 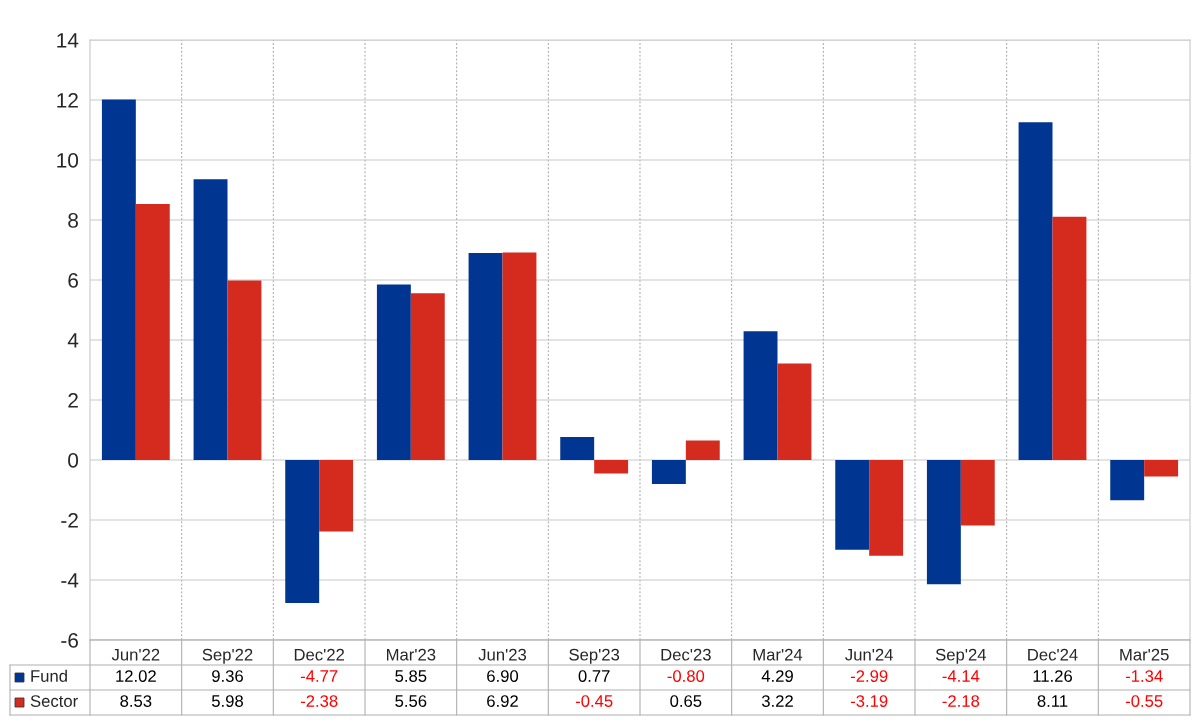 I want to click on x-tick-label: Sep'22, so click(x=227, y=656).